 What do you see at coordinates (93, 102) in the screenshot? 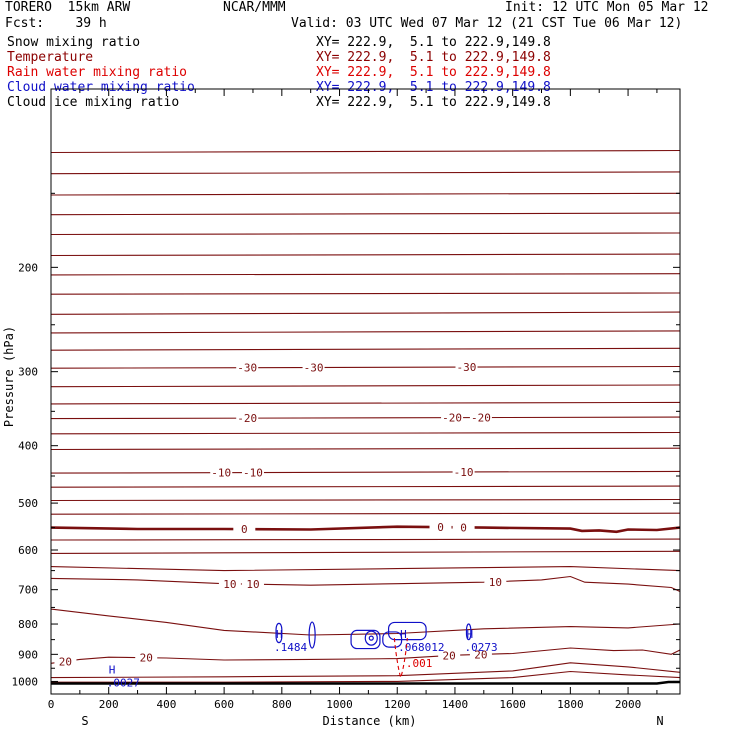
I see `field-name-cloud-ice: Cloud ice mixing ratio` at bounding box center [93, 102].